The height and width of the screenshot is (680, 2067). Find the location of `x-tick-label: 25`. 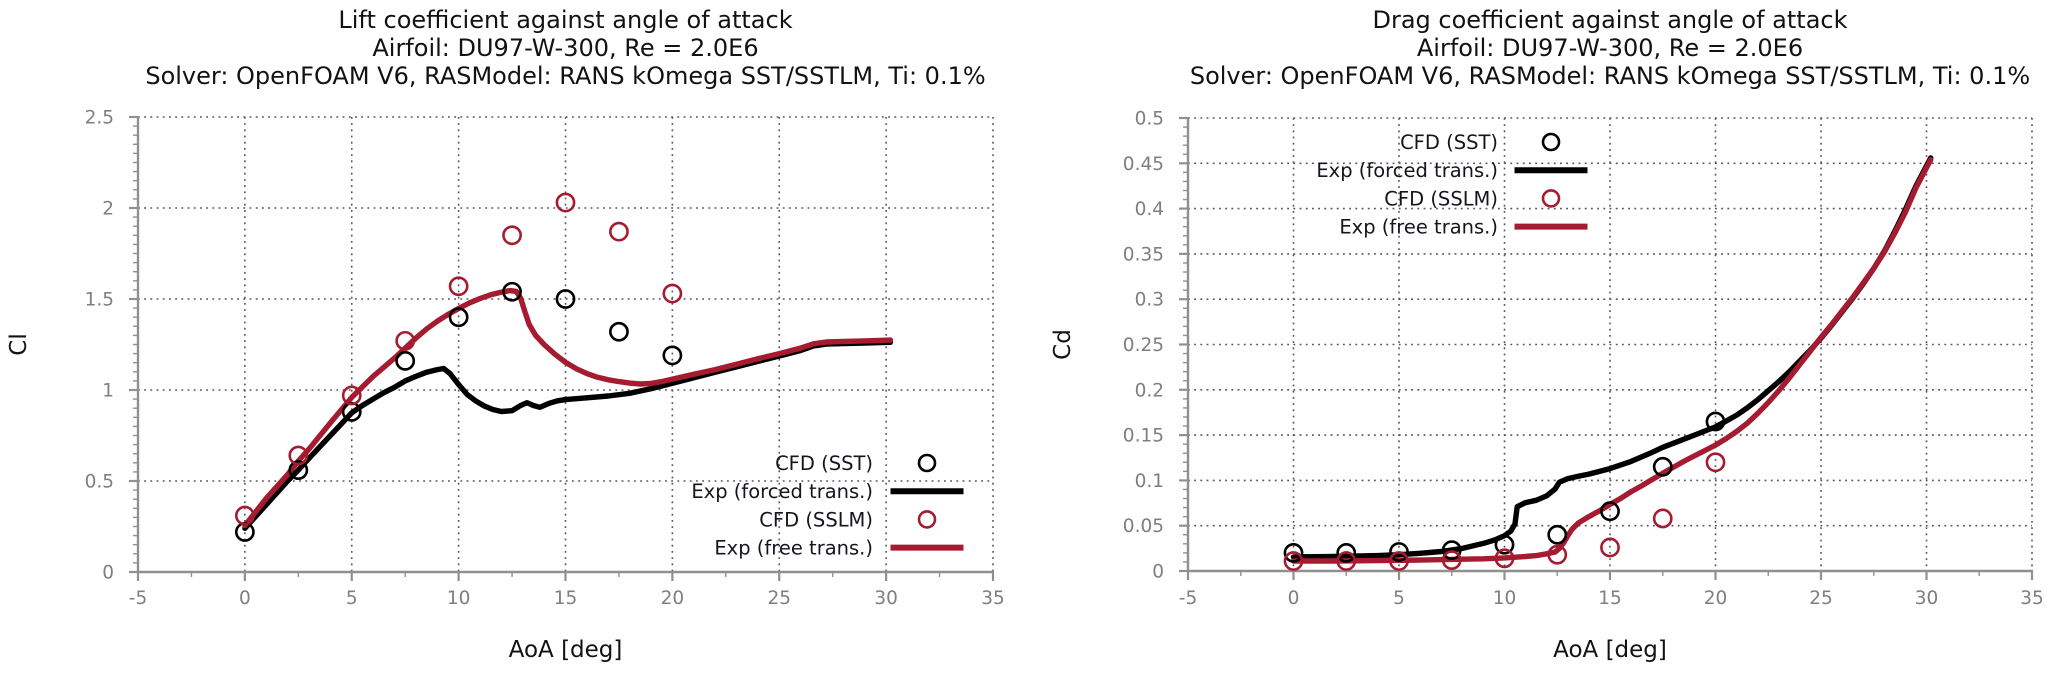

x-tick-label: 25 is located at coordinates (1821, 598).